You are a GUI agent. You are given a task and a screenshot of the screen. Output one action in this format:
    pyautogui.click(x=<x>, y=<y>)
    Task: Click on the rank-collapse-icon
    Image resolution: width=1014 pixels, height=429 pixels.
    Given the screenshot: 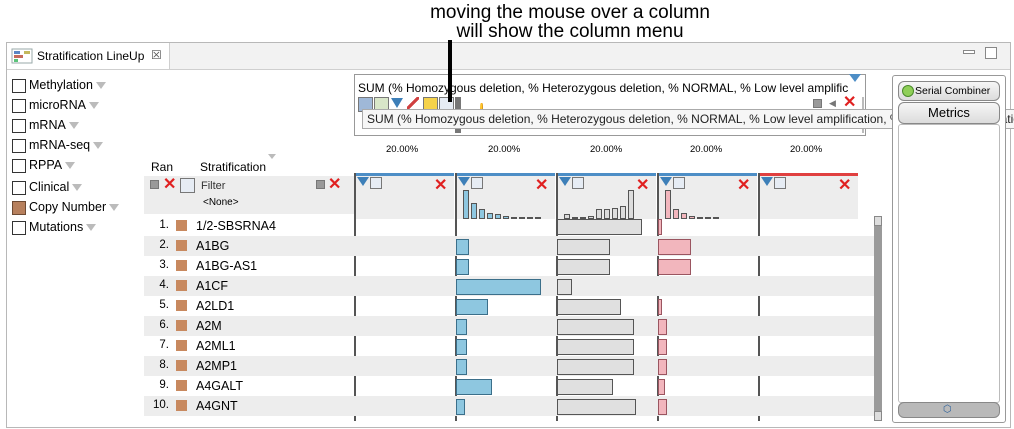 What is the action you would take?
    pyautogui.click(x=154, y=184)
    